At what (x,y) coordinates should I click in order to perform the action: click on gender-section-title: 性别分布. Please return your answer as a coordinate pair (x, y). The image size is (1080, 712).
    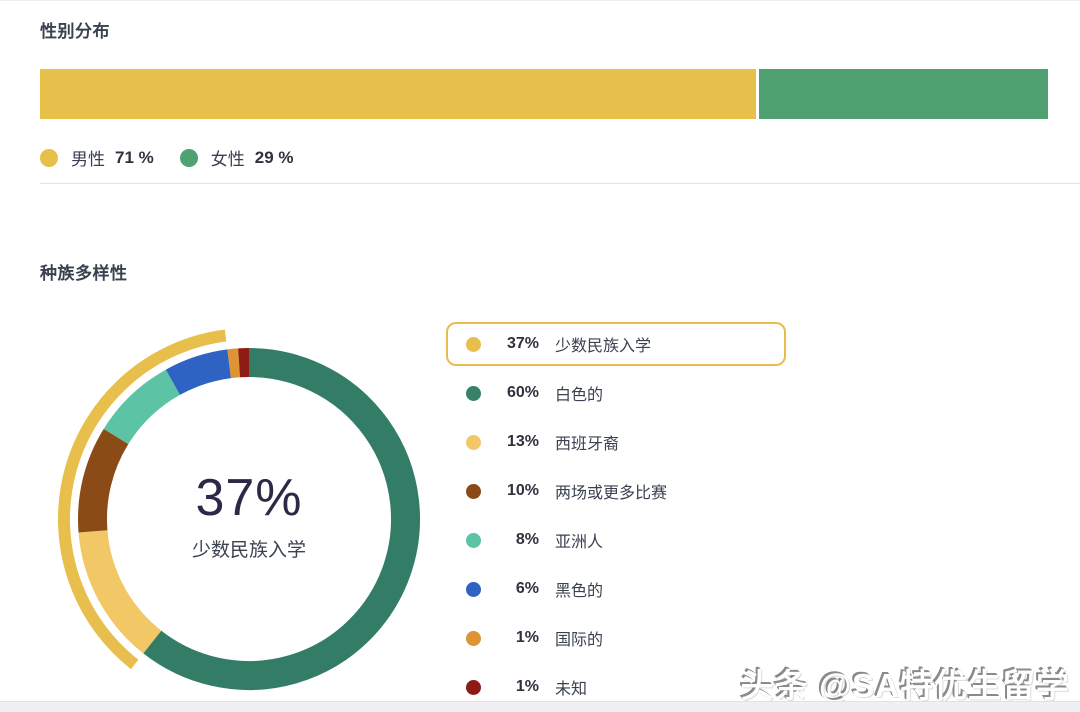
    Looking at the image, I should click on (75, 31).